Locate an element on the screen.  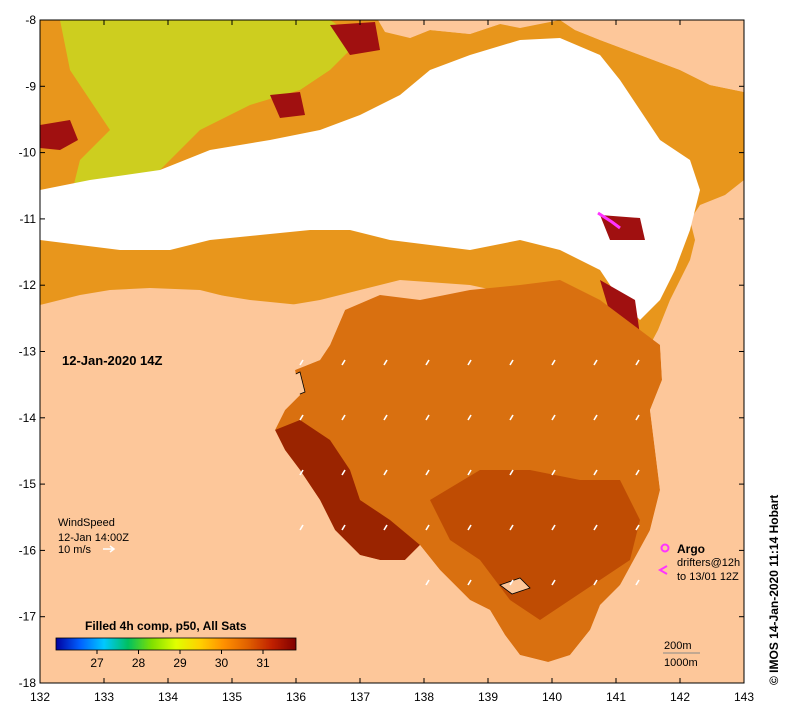
y-tick-label: -18 is located at coordinates (28, 683).